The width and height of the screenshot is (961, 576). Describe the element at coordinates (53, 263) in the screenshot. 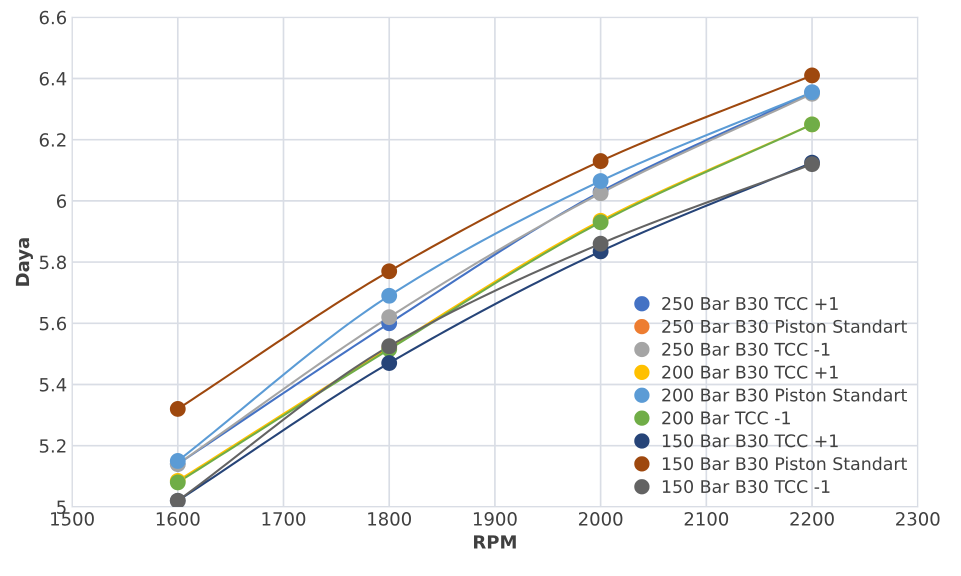

I see `y-tick-label: 5.8` at that location.